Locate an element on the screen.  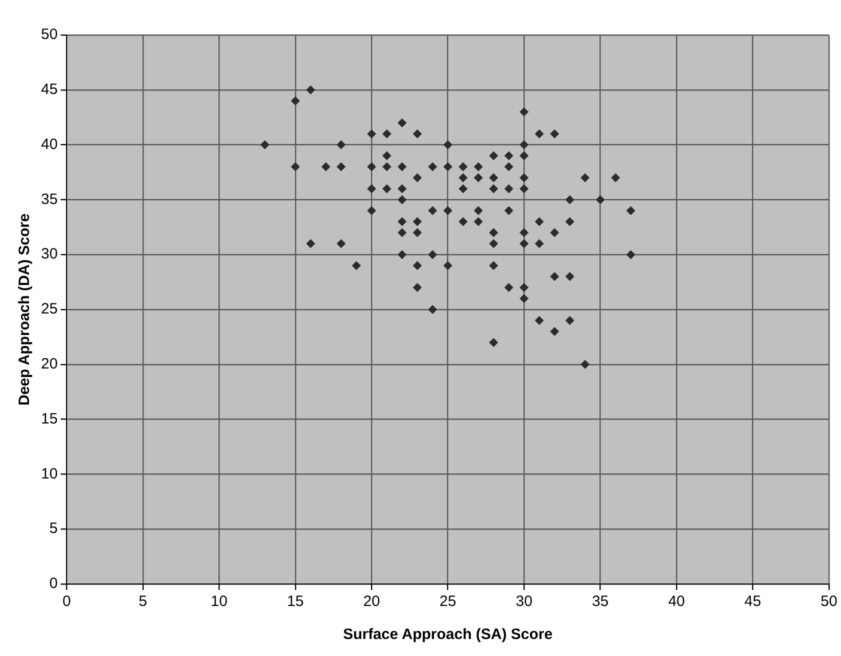
x-tick-label: 50 is located at coordinates (829, 601).